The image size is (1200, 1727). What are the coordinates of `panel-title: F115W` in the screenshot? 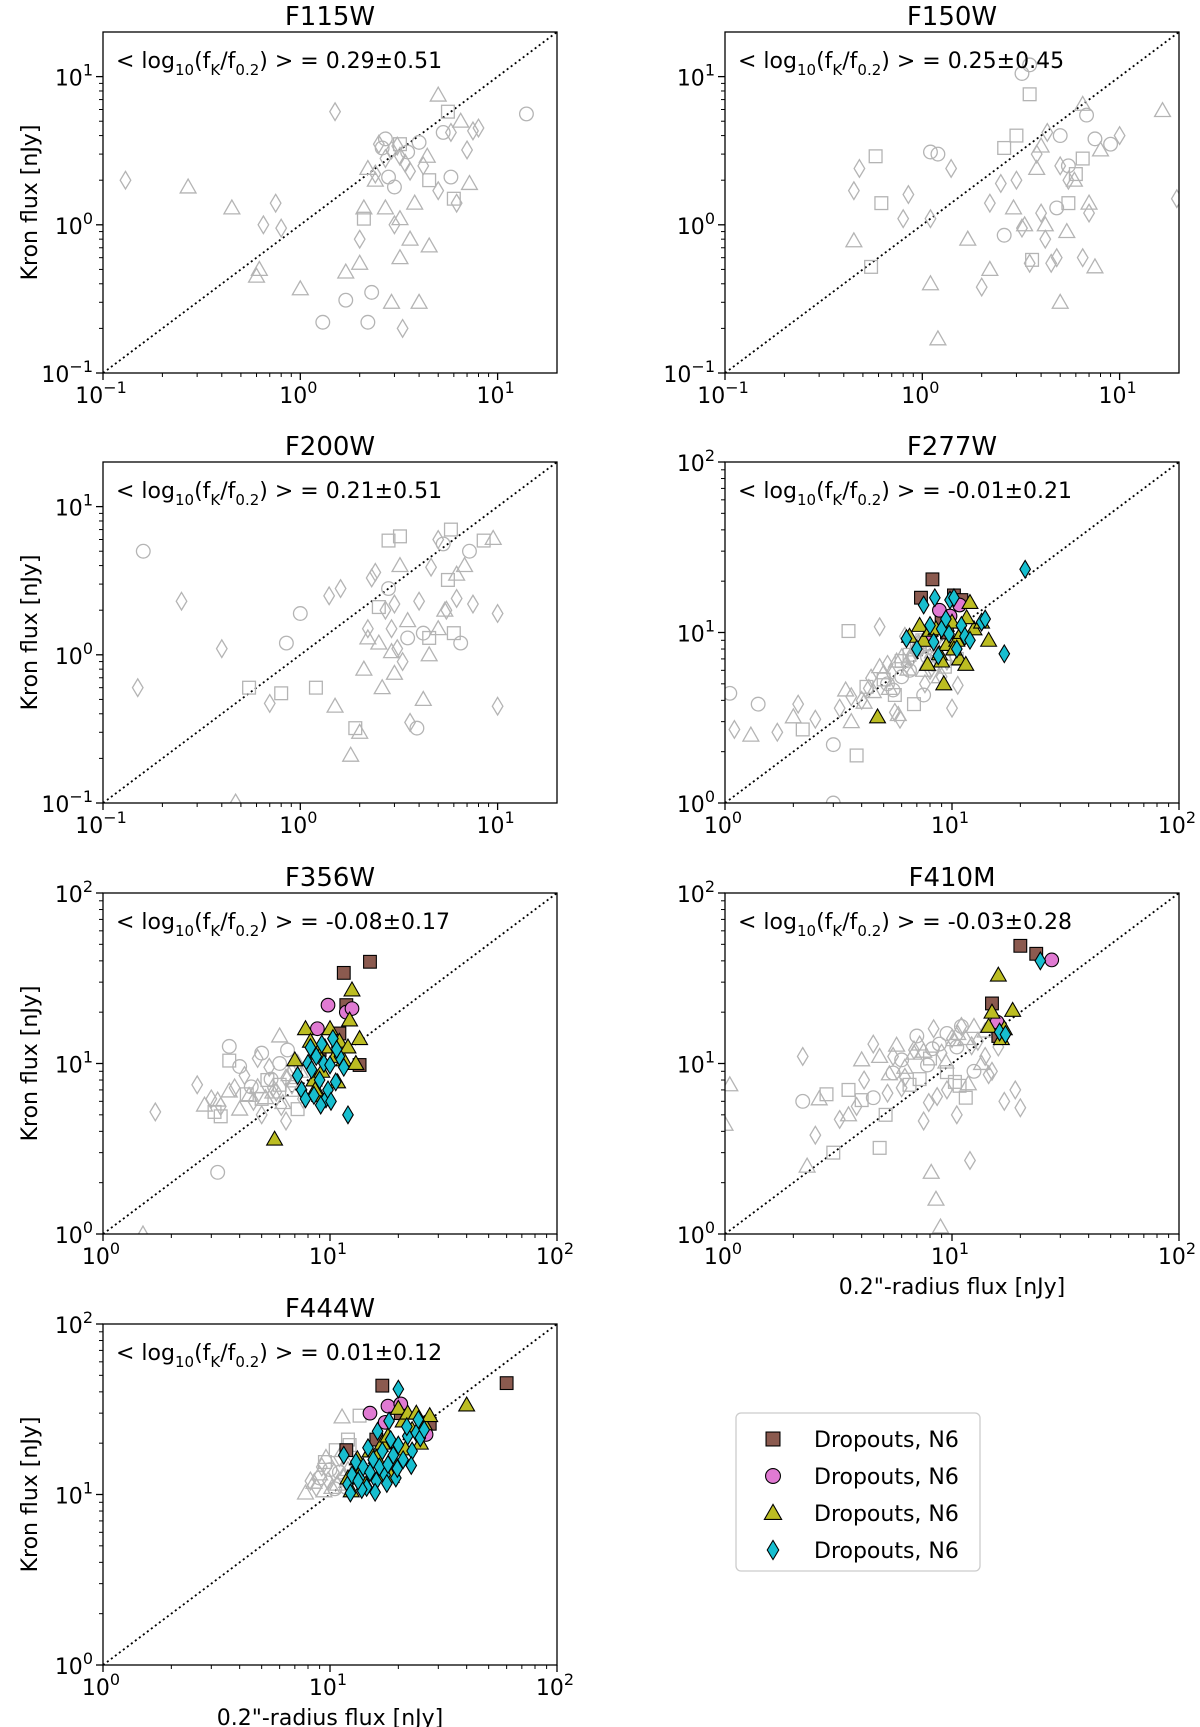 It's located at (330, 17).